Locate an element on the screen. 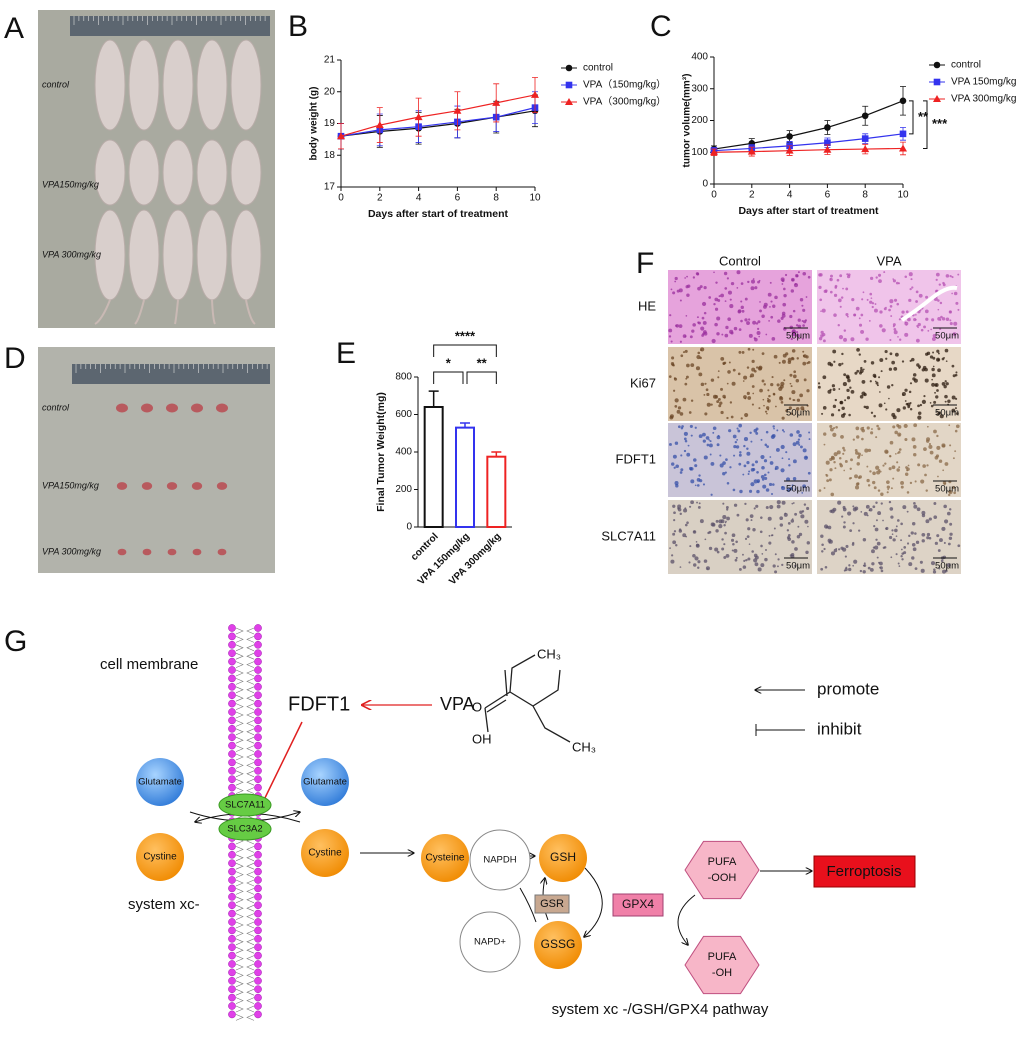  mouse-tail is located at coordinates (176, 312).